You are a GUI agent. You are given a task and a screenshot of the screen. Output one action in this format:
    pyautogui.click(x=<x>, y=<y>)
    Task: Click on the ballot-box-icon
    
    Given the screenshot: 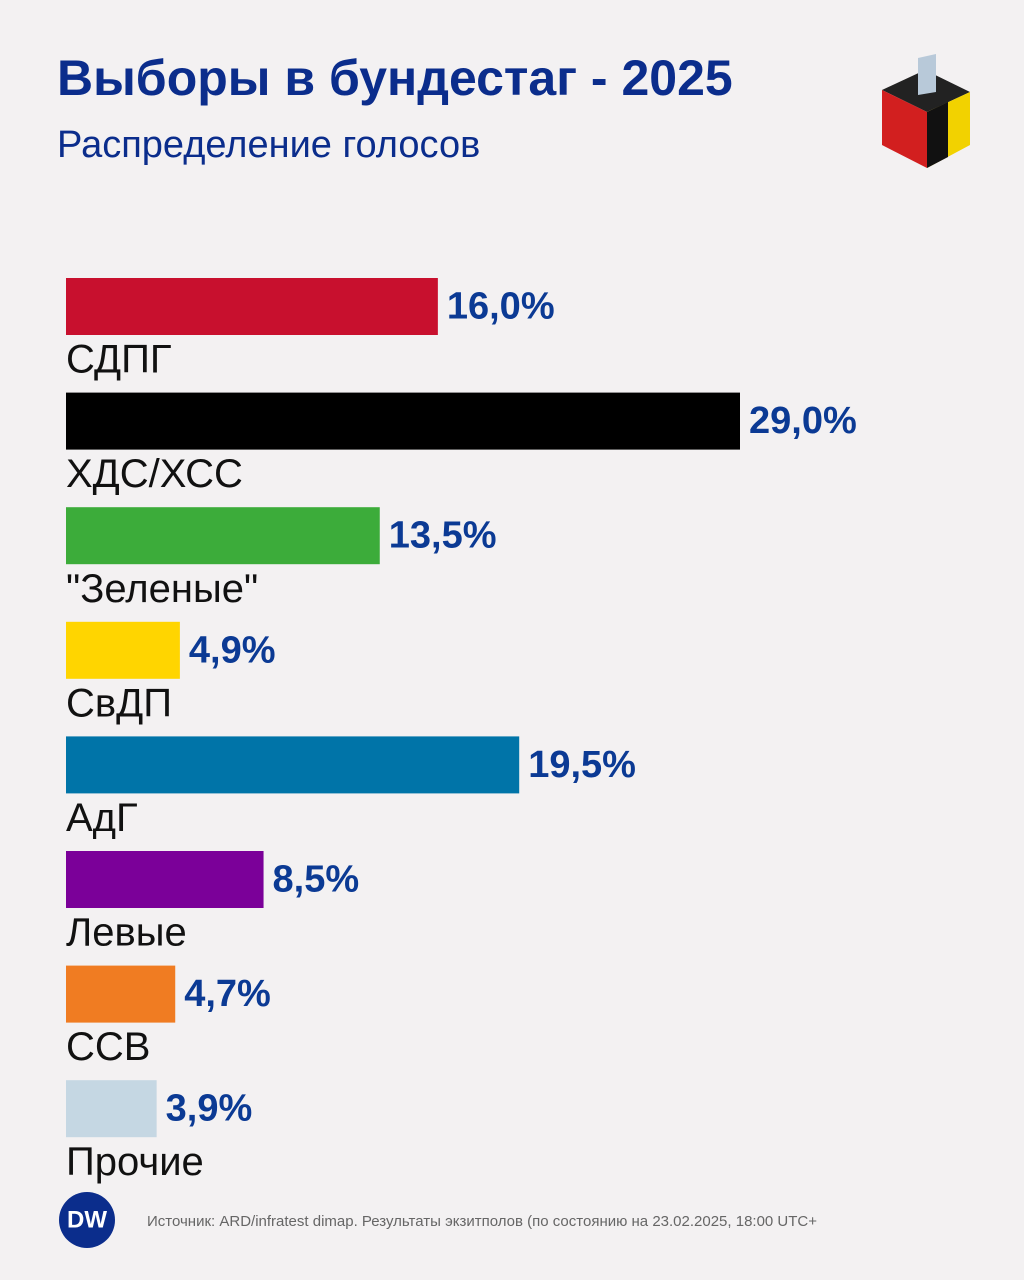 What is the action you would take?
    pyautogui.click(x=926, y=111)
    